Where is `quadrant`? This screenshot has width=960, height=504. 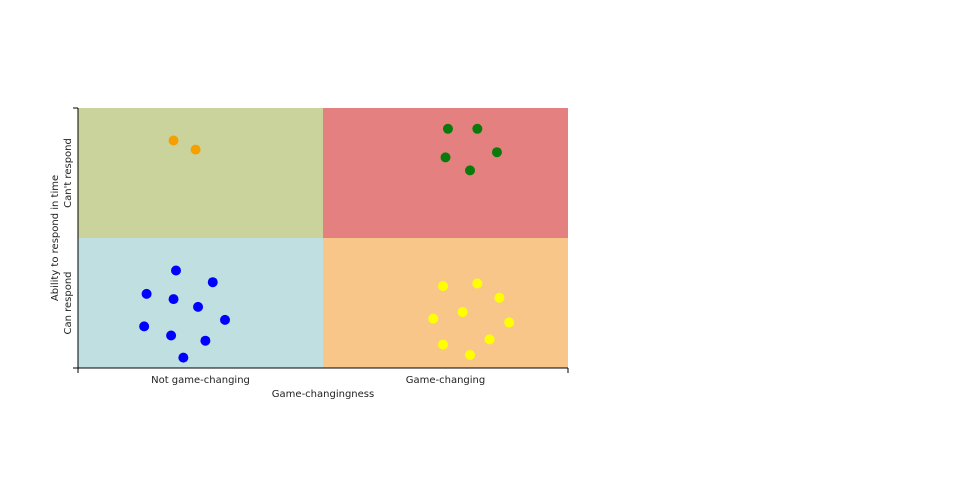 quadrant is located at coordinates (200, 173).